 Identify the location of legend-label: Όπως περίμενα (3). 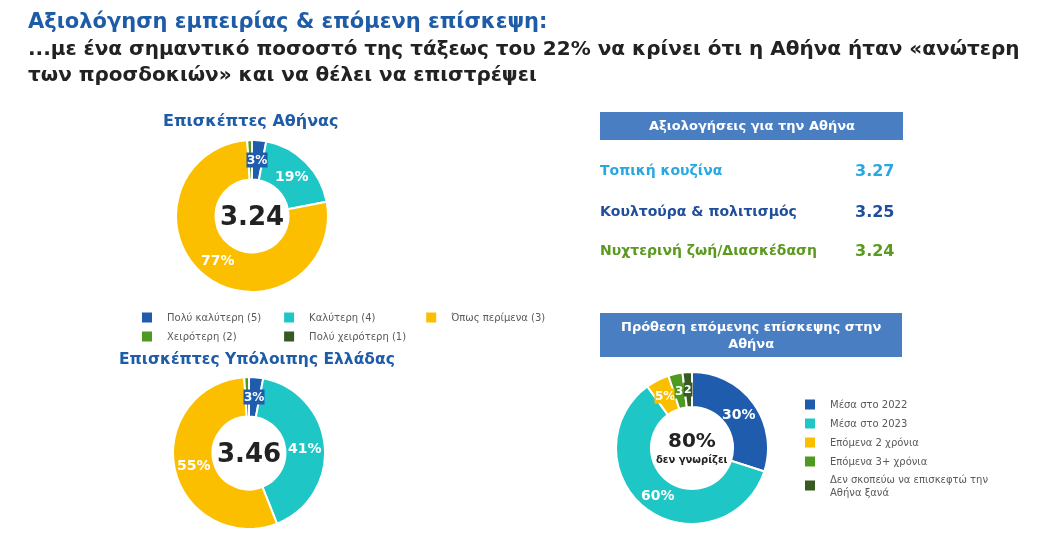
(498, 318).